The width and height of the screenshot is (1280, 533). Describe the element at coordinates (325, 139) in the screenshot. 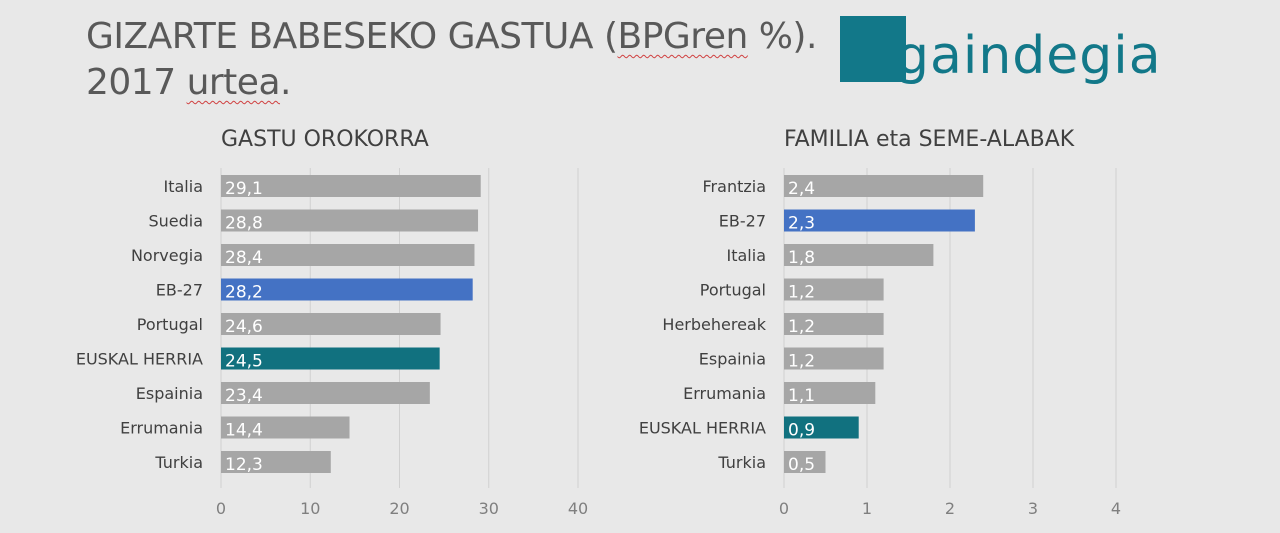

I see `chart-title: GASTU OROKORRA` at that location.